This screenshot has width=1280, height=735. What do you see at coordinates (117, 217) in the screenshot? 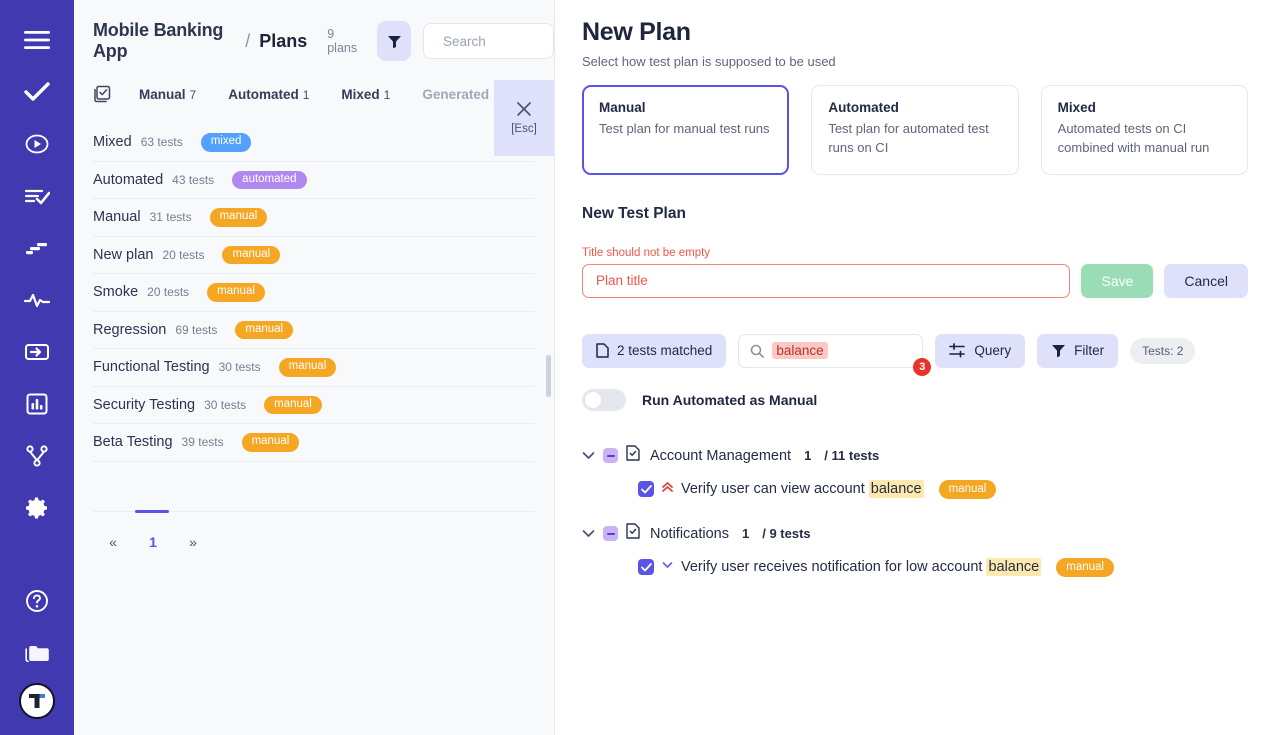
I see `plan-name: Manual` at bounding box center [117, 217].